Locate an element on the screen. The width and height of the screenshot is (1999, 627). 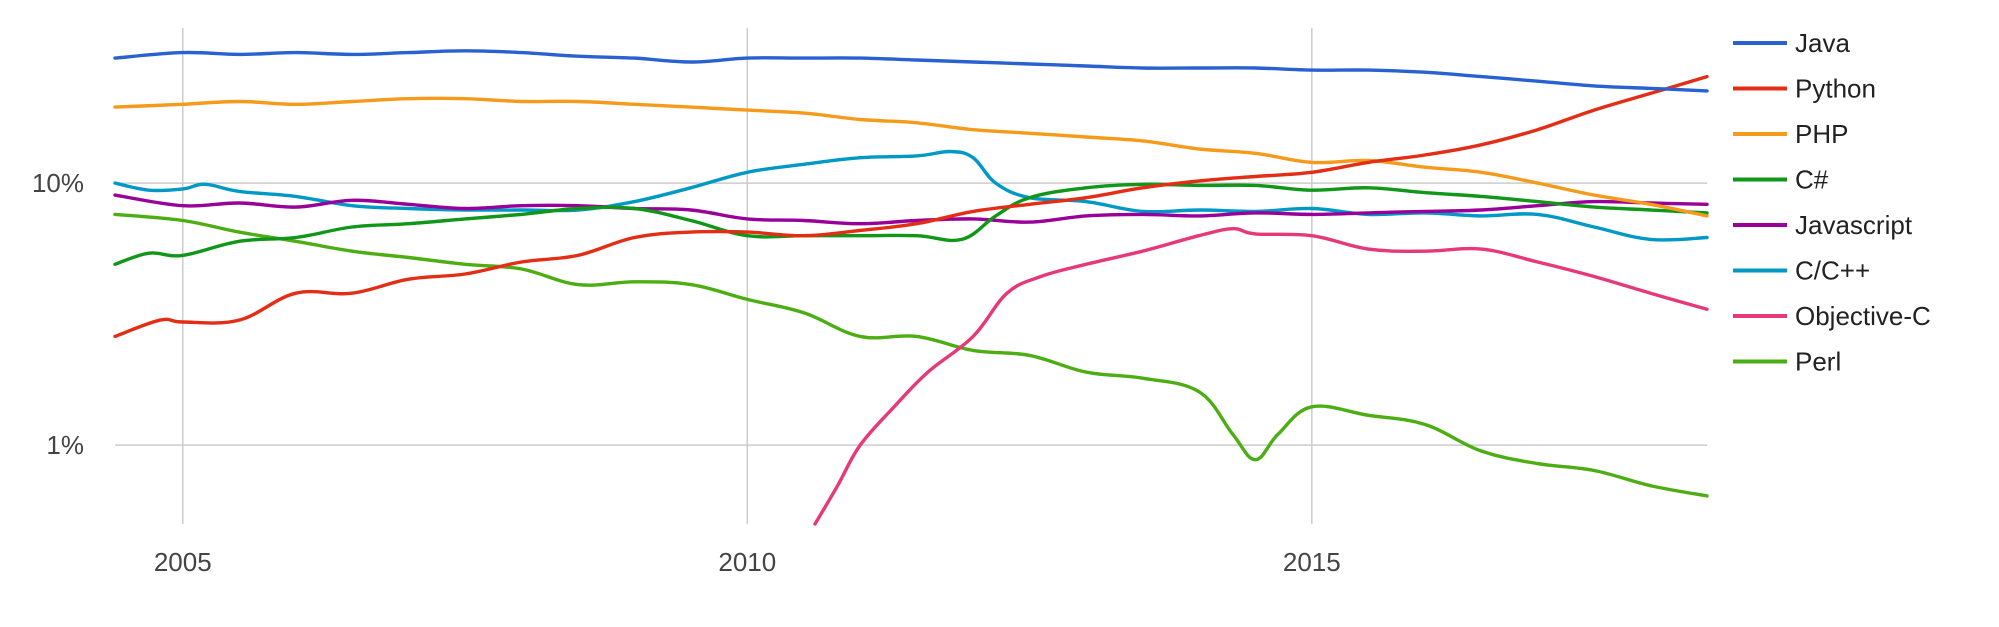
legend-item-javascript: Javascript is located at coordinates (1823, 225).